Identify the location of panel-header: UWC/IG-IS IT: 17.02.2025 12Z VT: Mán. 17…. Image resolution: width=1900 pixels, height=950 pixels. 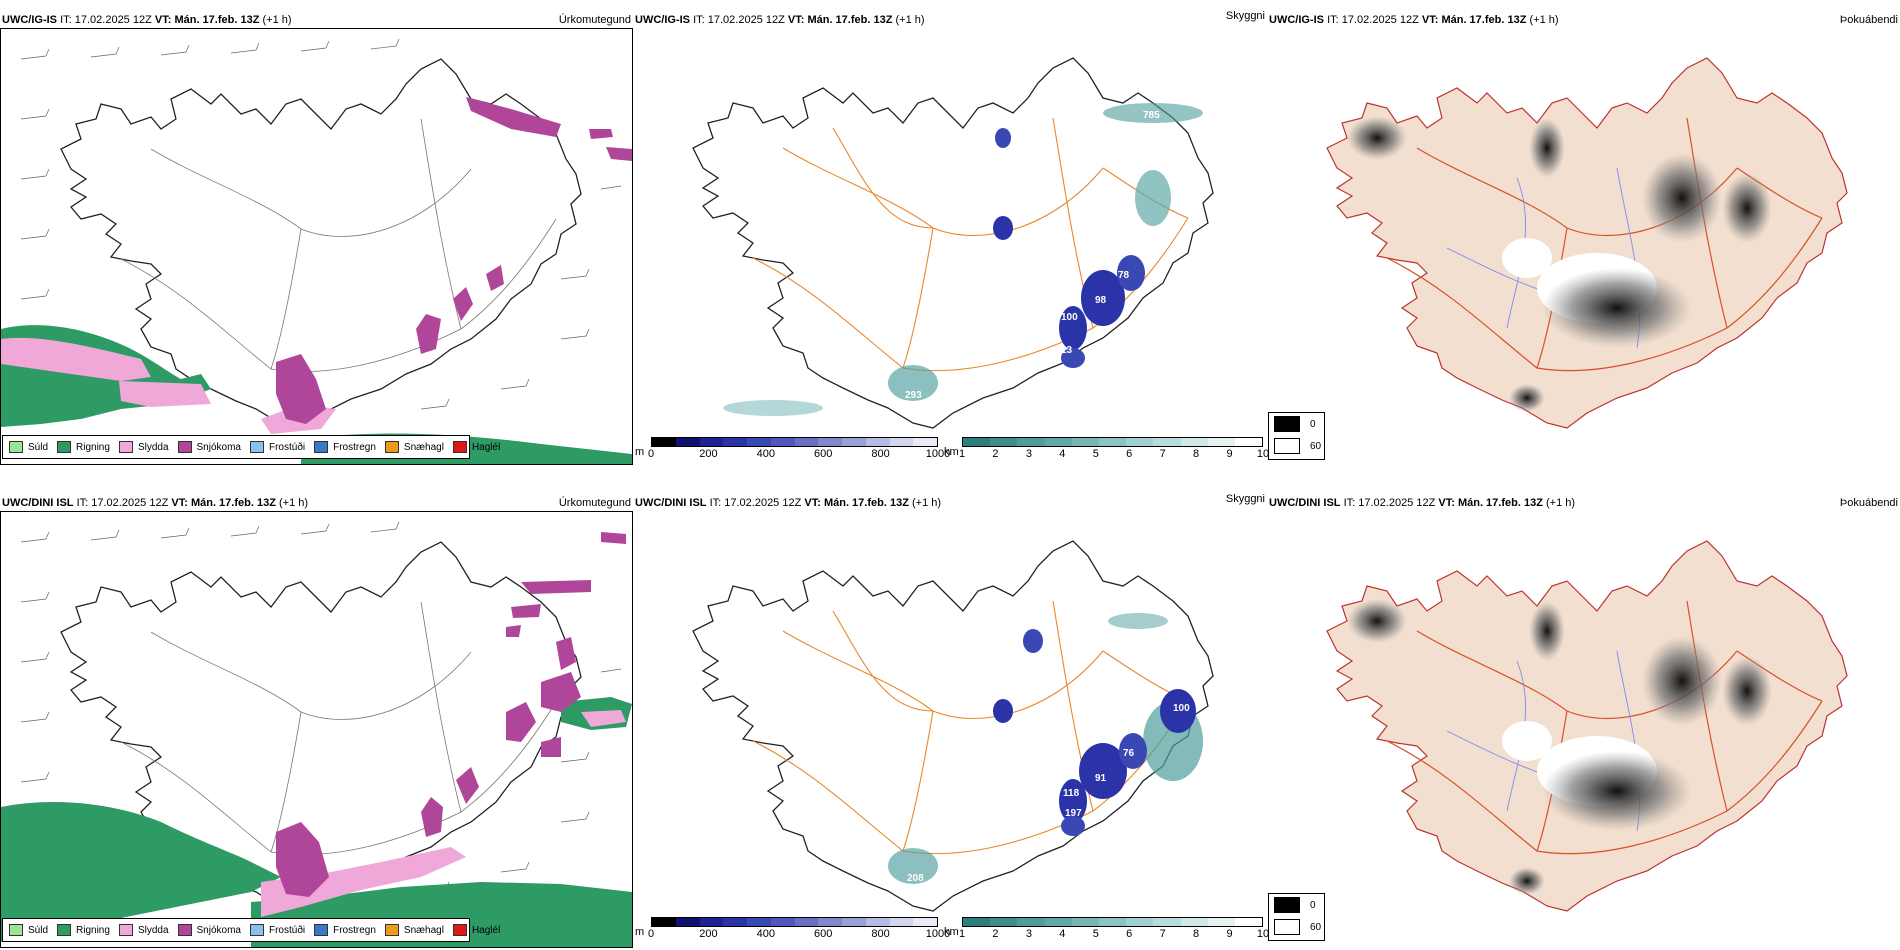
(950, 19).